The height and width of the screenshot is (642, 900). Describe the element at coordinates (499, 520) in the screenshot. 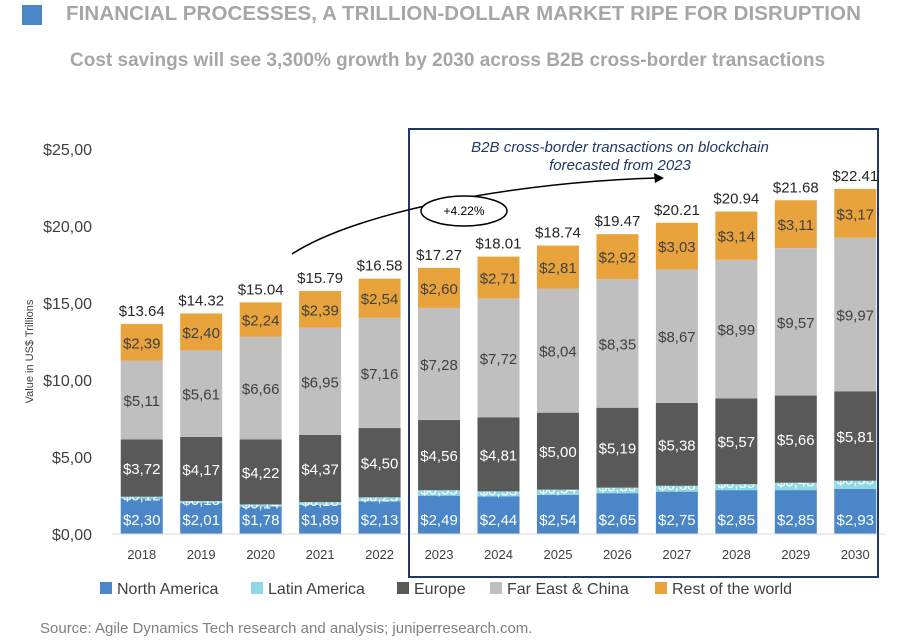

I see `data-label: $2,44` at that location.